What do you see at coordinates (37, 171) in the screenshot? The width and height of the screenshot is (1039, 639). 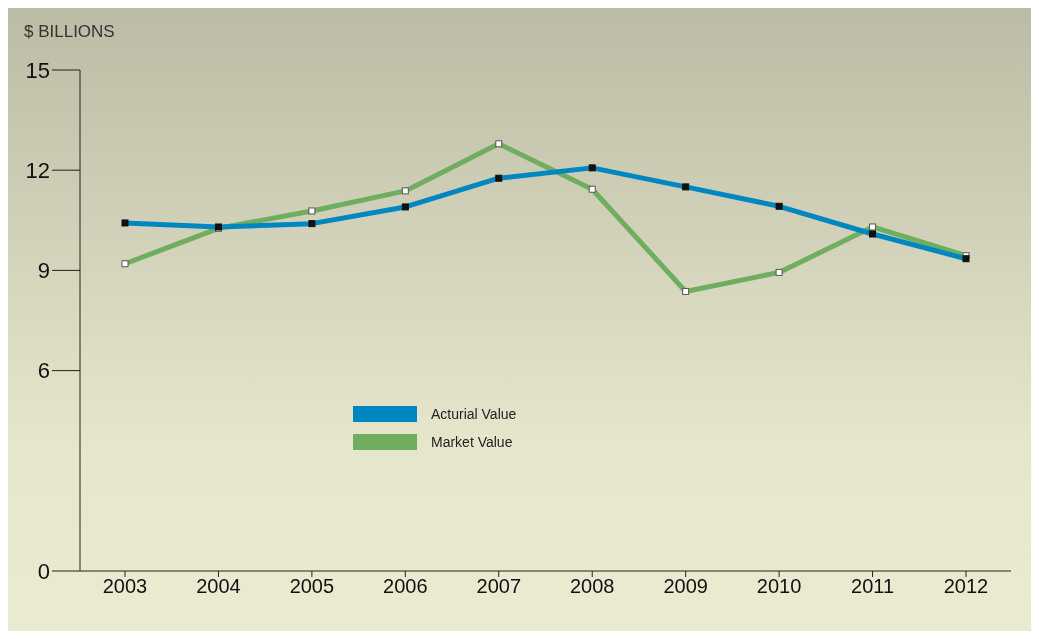 I see `y-tick-label: 12` at bounding box center [37, 171].